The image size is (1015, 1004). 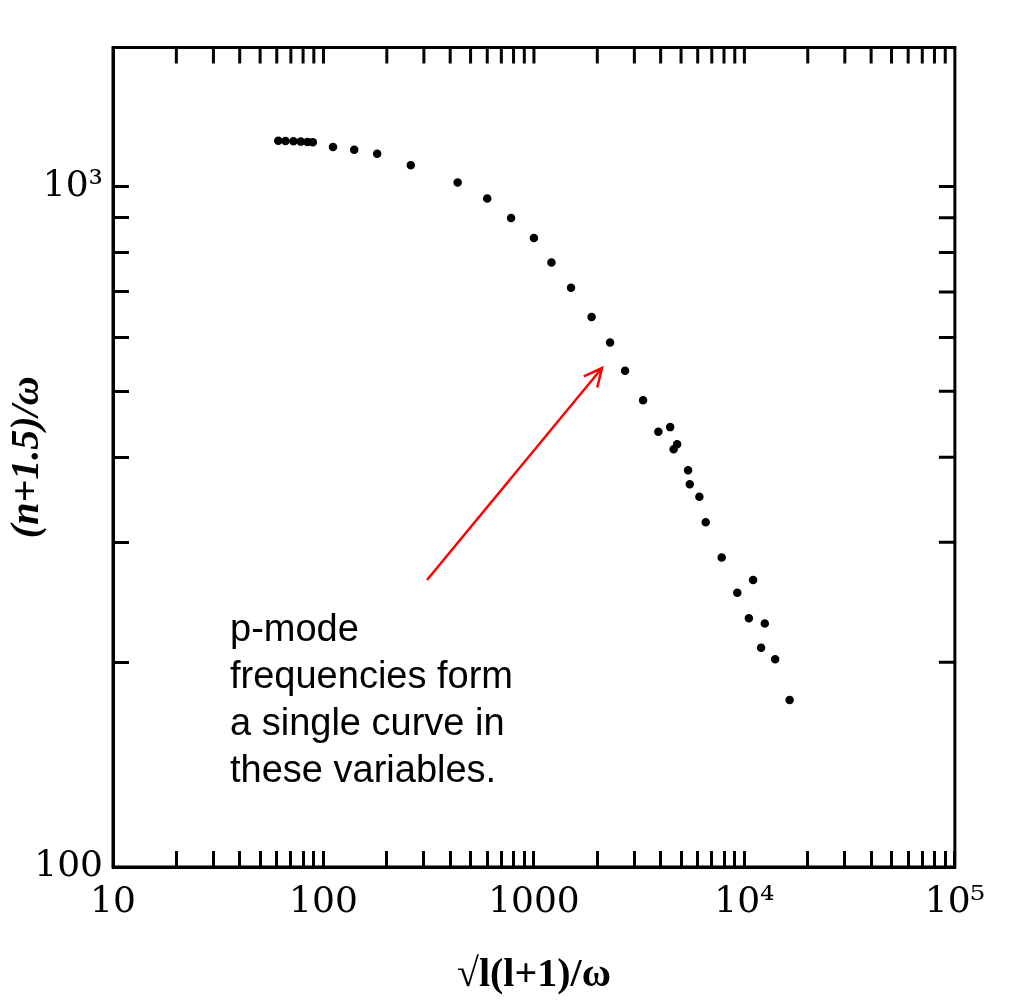 I want to click on y-tick-label: 10³, so click(x=72, y=183).